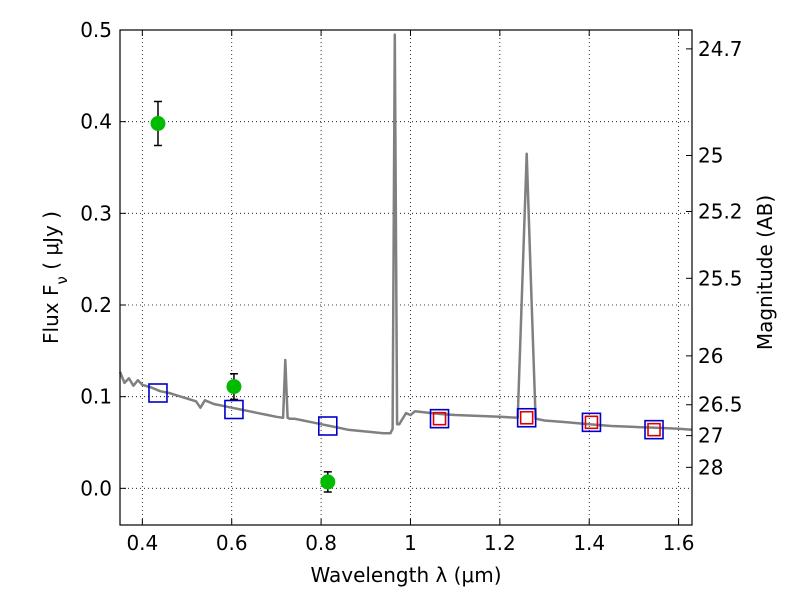 This screenshot has height=600, width=800. What do you see at coordinates (720, 405) in the screenshot?
I see `right-tick-label: 26.5` at bounding box center [720, 405].